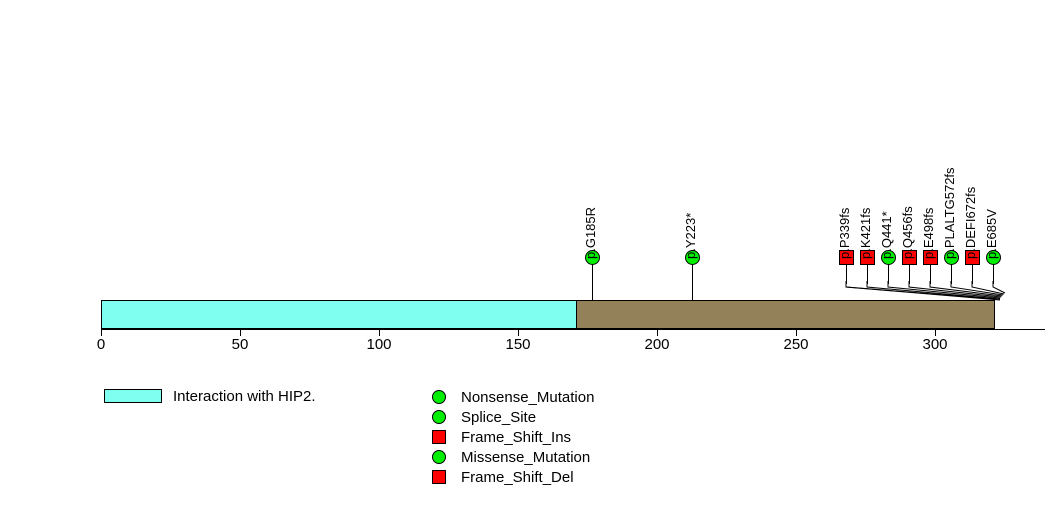  I want to click on mutation-label: p.E685V, so click(991, 234).